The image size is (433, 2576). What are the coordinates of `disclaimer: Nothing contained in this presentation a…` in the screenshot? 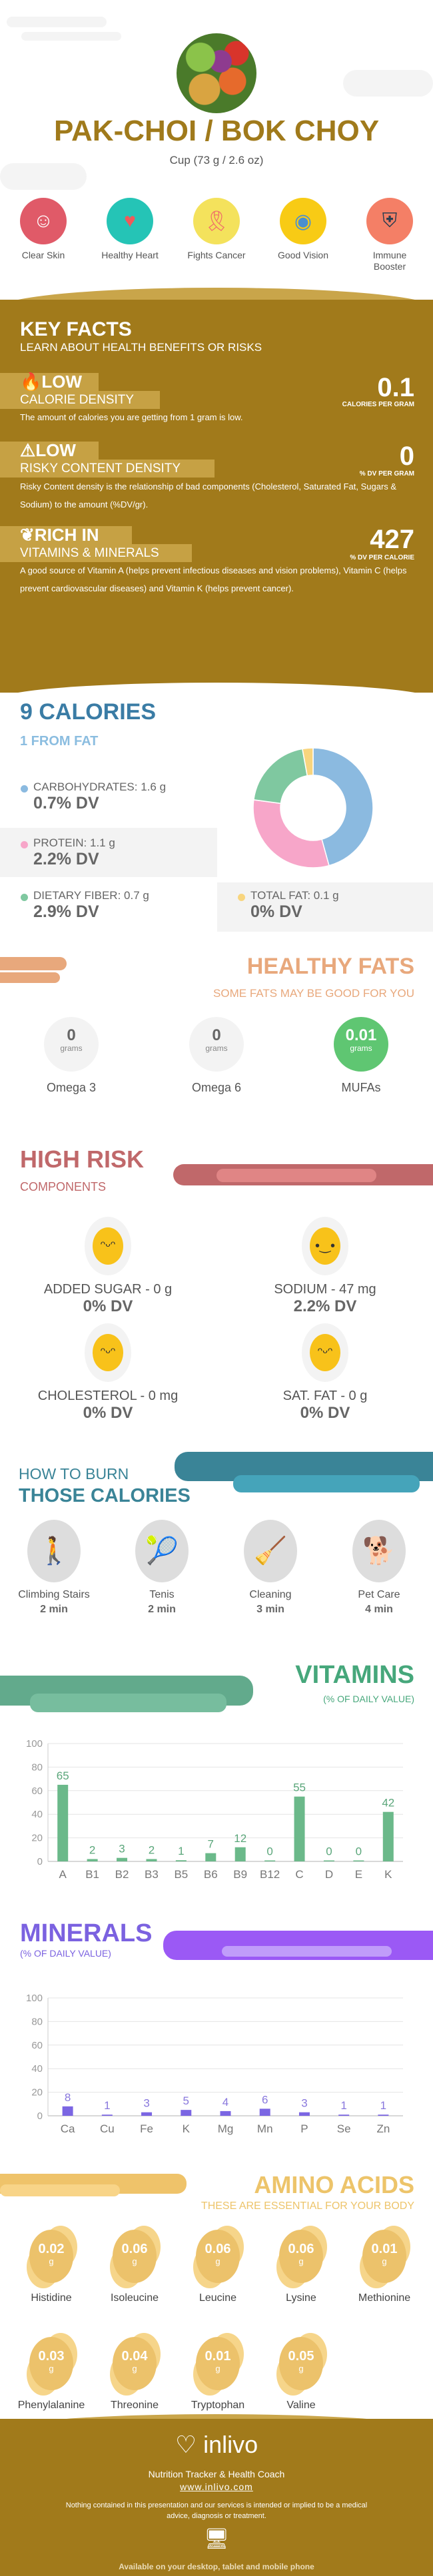 It's located at (217, 2510).